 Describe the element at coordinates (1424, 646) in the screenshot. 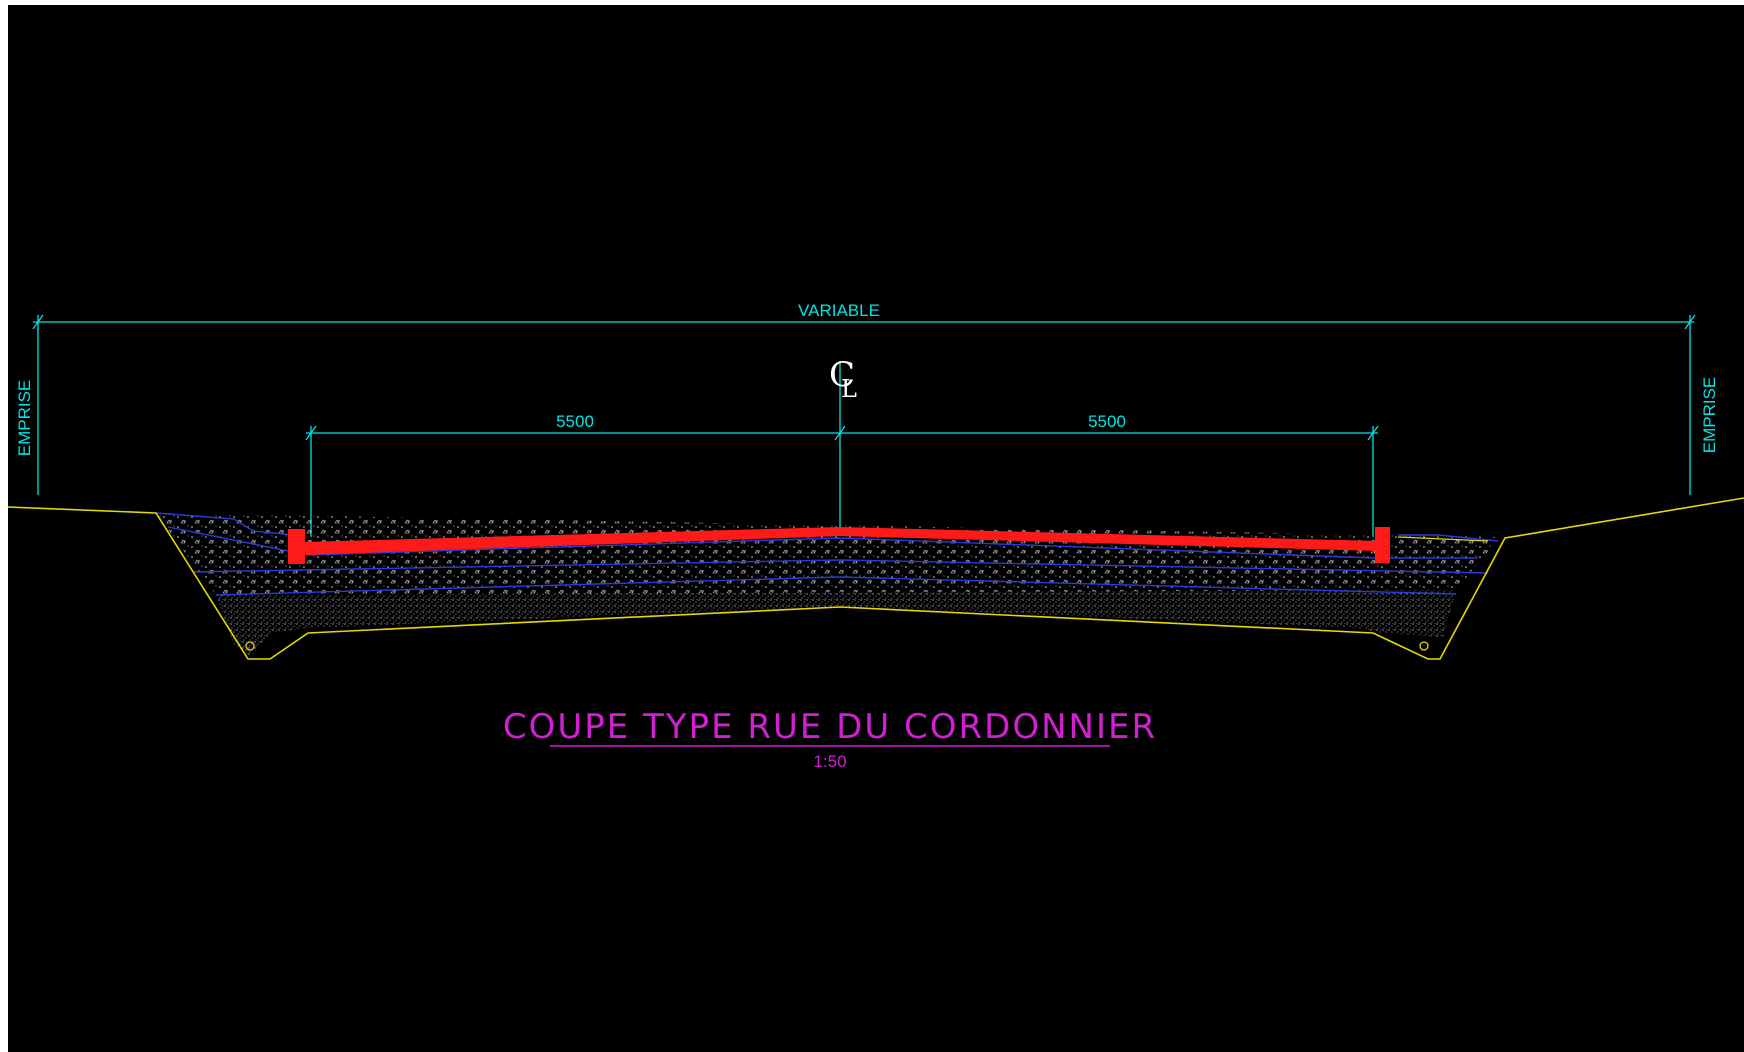

I see `right-drain` at that location.